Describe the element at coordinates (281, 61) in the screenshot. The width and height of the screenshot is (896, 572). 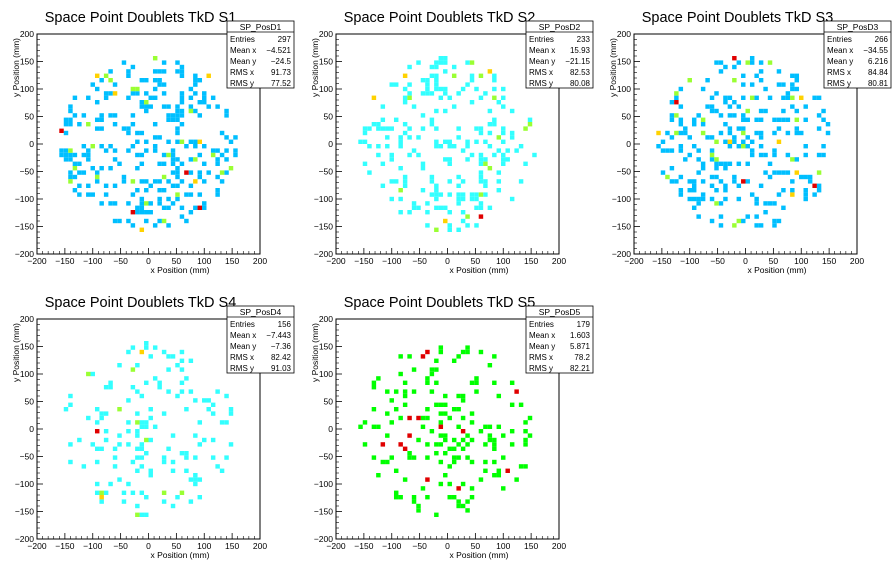
I see `stats-value: −24.5` at that location.